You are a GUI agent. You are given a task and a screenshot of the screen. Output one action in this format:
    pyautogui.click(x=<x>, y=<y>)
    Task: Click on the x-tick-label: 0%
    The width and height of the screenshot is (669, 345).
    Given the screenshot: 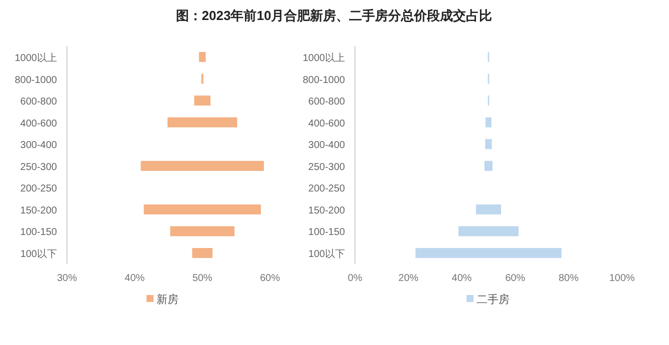 What is the action you would take?
    pyautogui.click(x=355, y=278)
    